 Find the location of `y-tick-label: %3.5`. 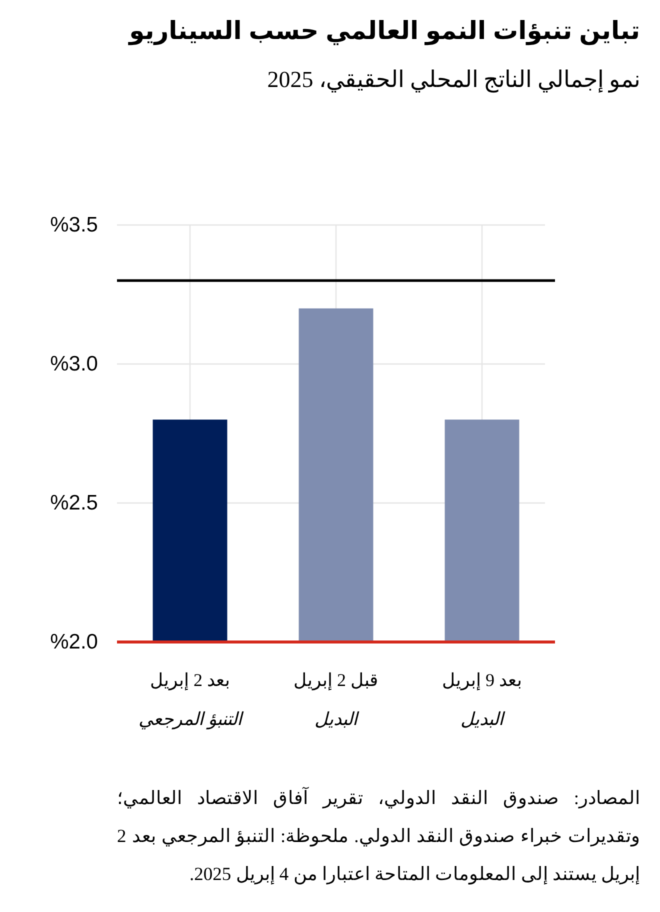

y-tick-label: %3.5 is located at coordinates (74, 225).